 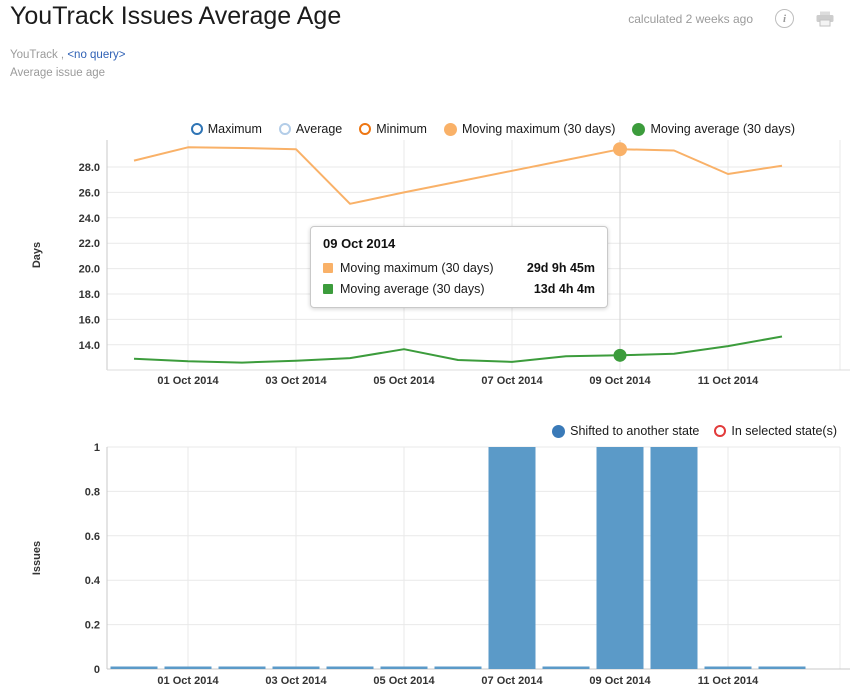 I want to click on legend-label: Maximum, so click(x=234, y=129).